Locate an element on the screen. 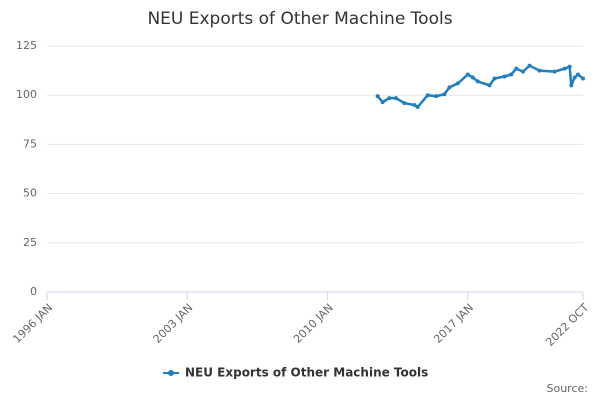  y-tick-label: 25 is located at coordinates (30, 242).